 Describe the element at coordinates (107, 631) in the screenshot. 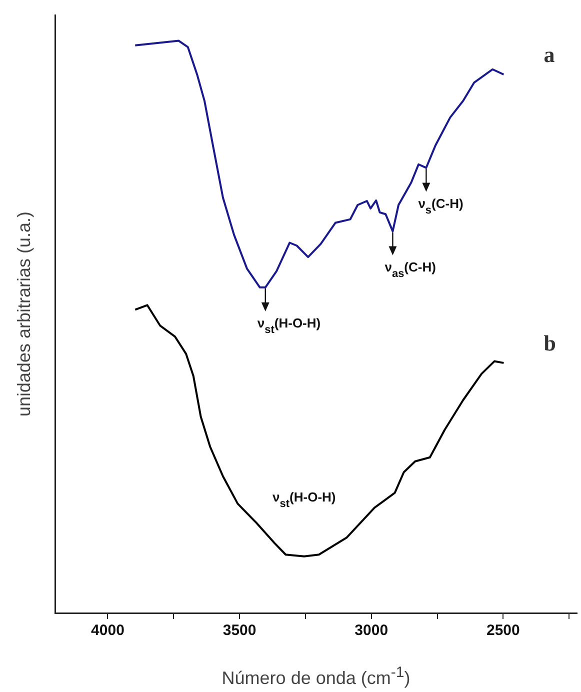

I see `x-tick-label: 4000` at that location.